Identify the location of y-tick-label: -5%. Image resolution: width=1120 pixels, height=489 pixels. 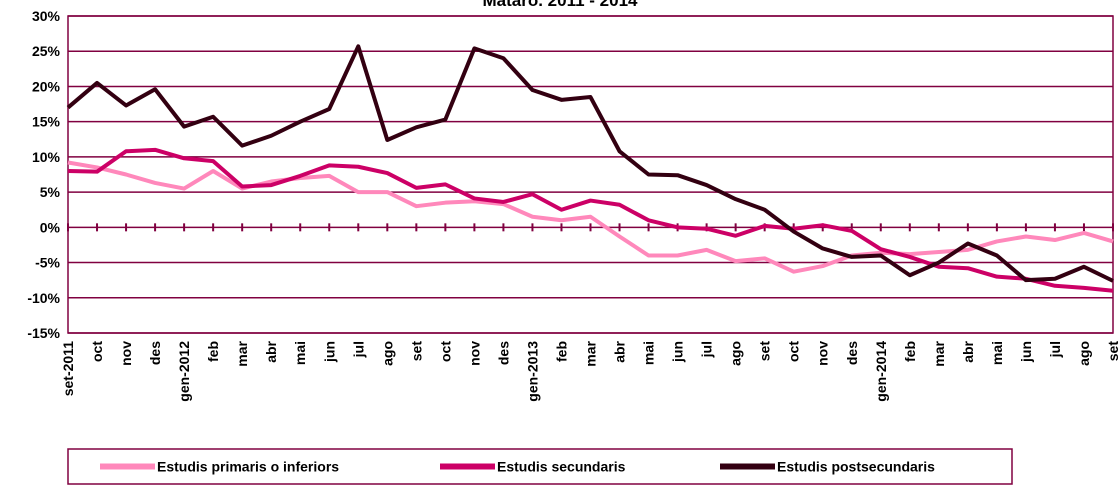
(47, 263).